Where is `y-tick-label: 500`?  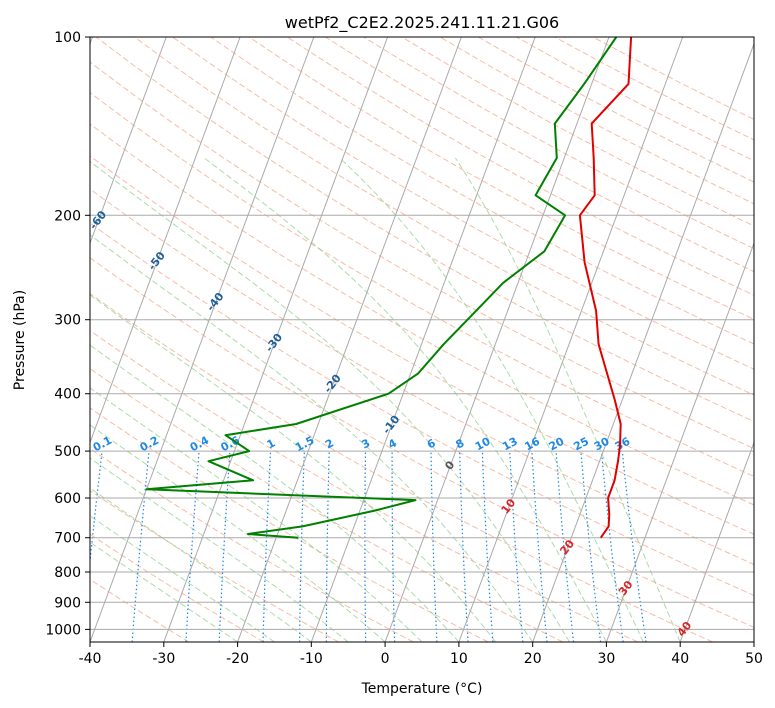 y-tick-label: 500 is located at coordinates (67, 452).